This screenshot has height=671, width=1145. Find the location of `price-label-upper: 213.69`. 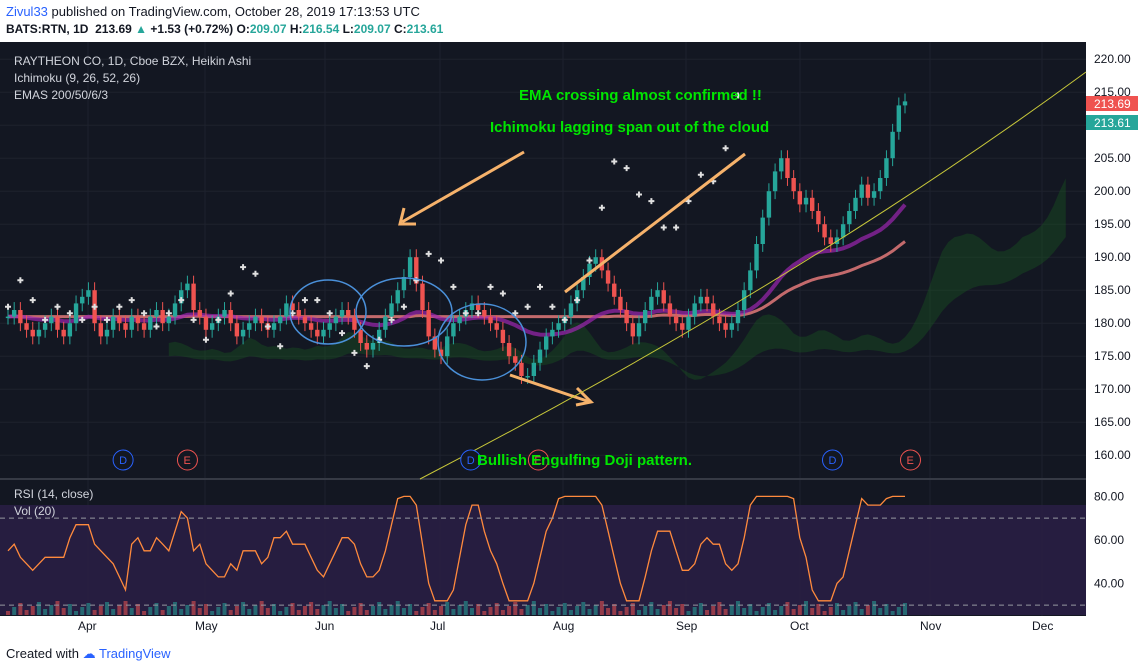

price-label-upper: 213.69 is located at coordinates (1112, 104).